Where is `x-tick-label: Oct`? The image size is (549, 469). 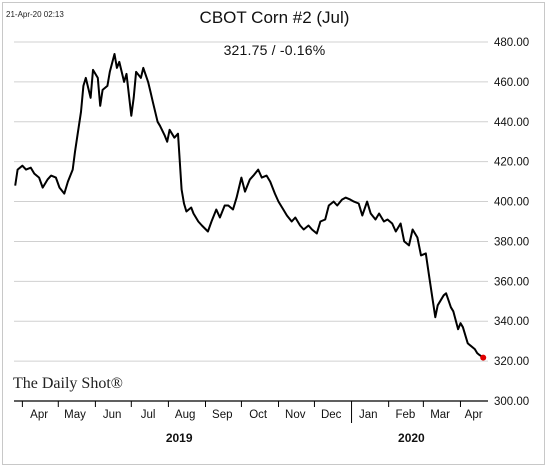 x-tick-label: Oct is located at coordinates (258, 415).